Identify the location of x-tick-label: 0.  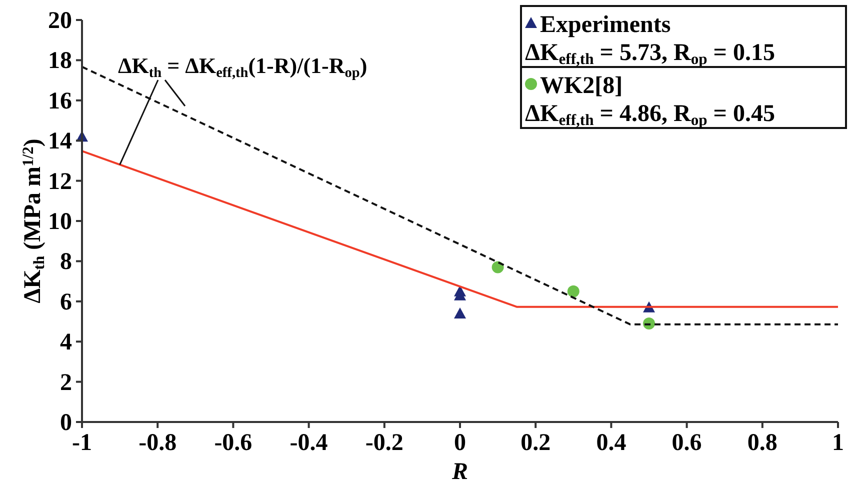
(460, 443).